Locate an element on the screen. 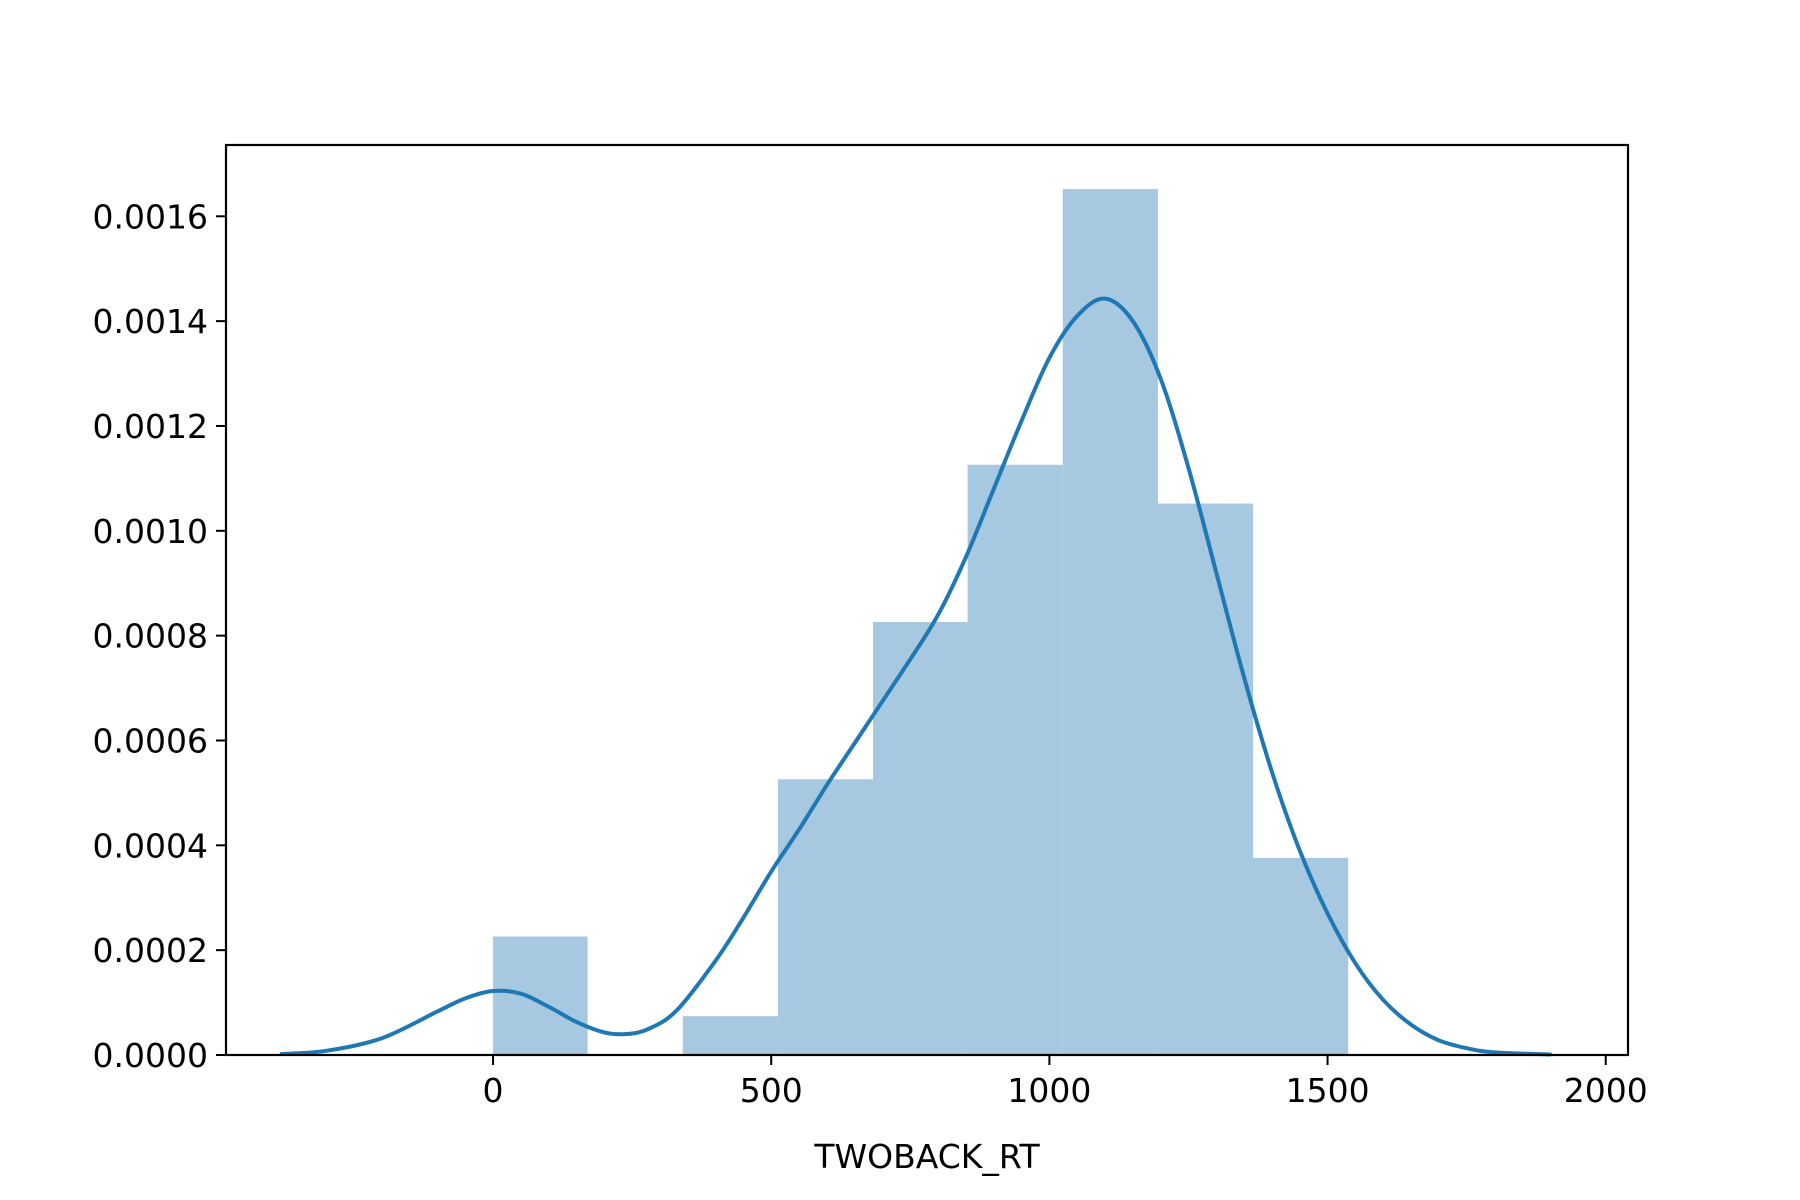 The height and width of the screenshot is (1200, 1800). y-tick-label: 0.0000 is located at coordinates (150, 1055).